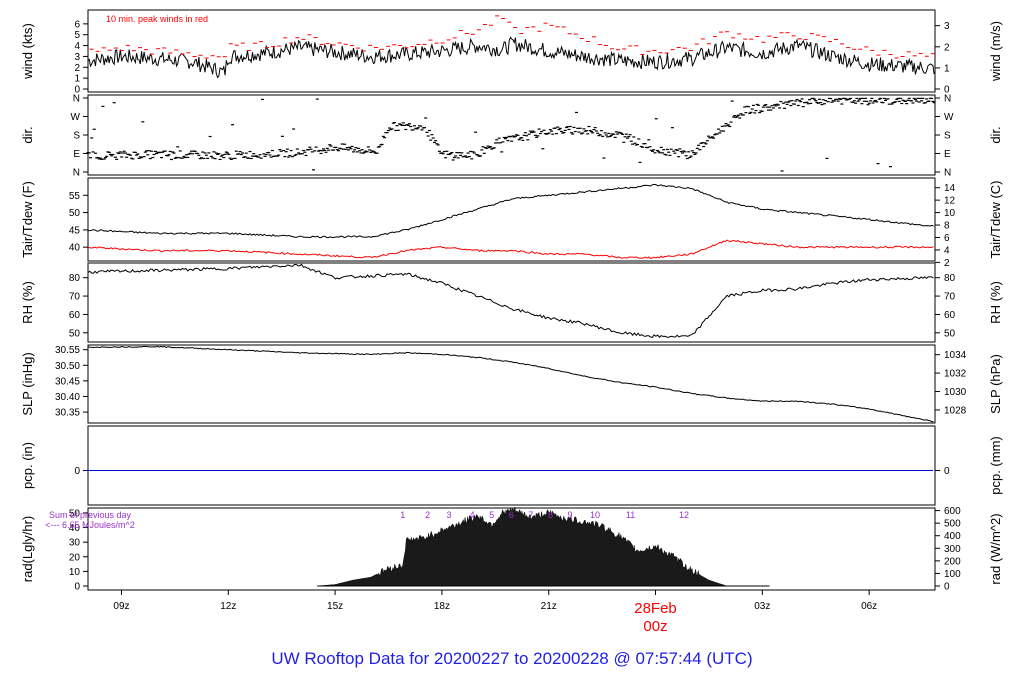 This screenshot has height=700, width=1024. I want to click on wind-left-axis-label: 0, so click(77, 90).